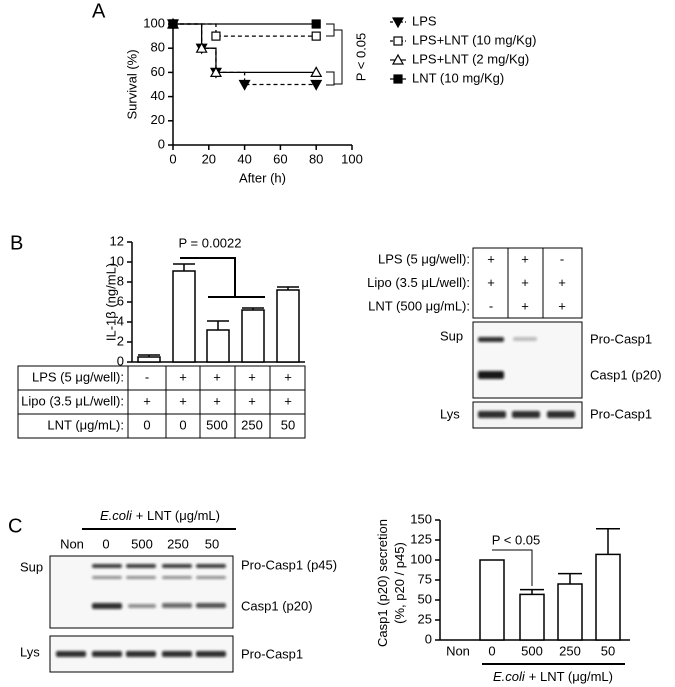 This screenshot has width=675, height=687. I want to click on y-tick-label: 6, so click(120, 300).